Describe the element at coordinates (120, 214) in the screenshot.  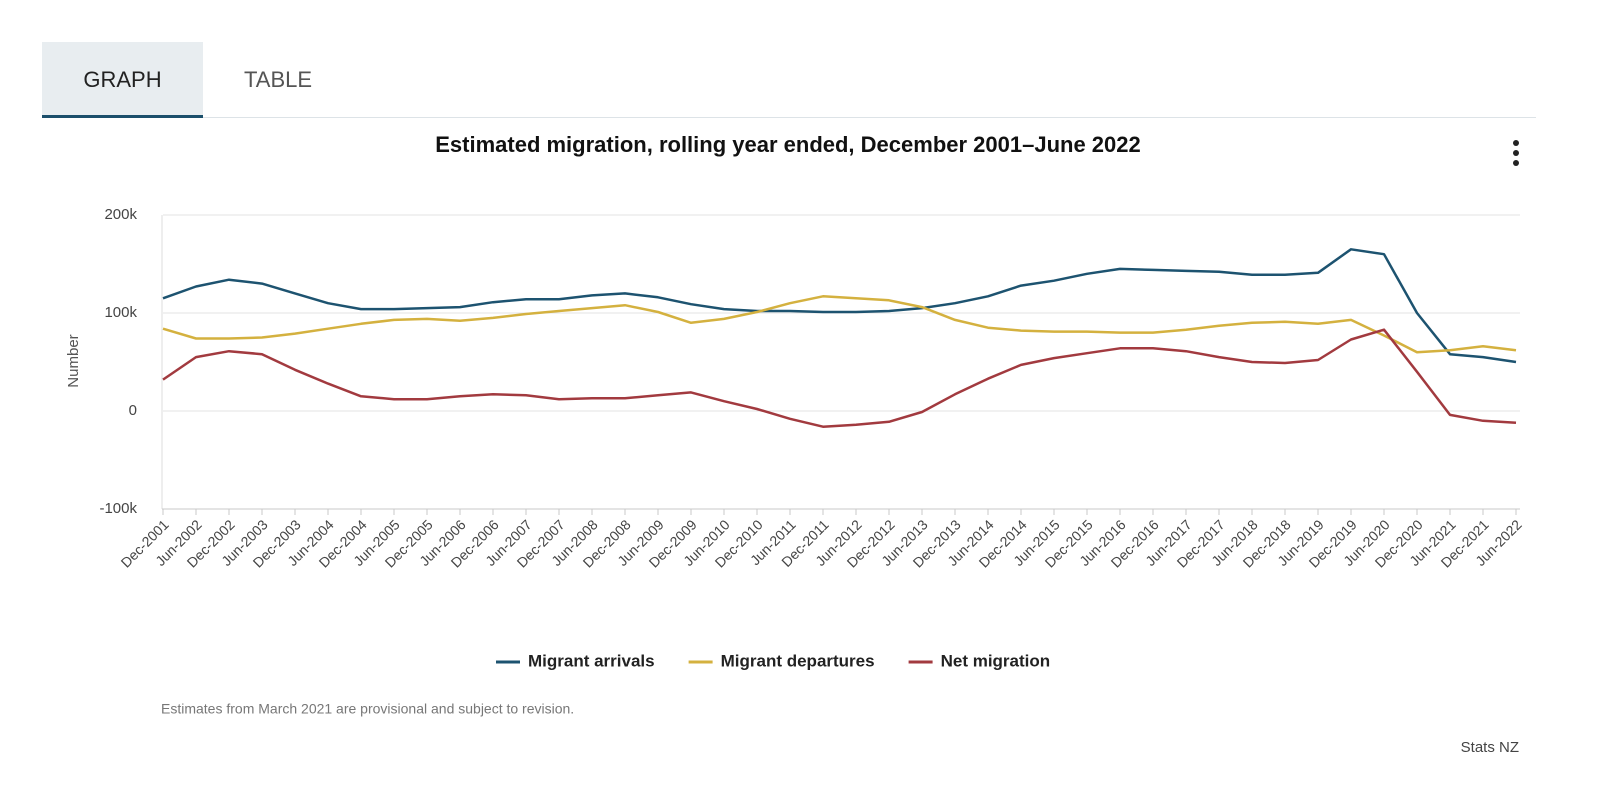
I see `y-tick-label: 200k` at that location.